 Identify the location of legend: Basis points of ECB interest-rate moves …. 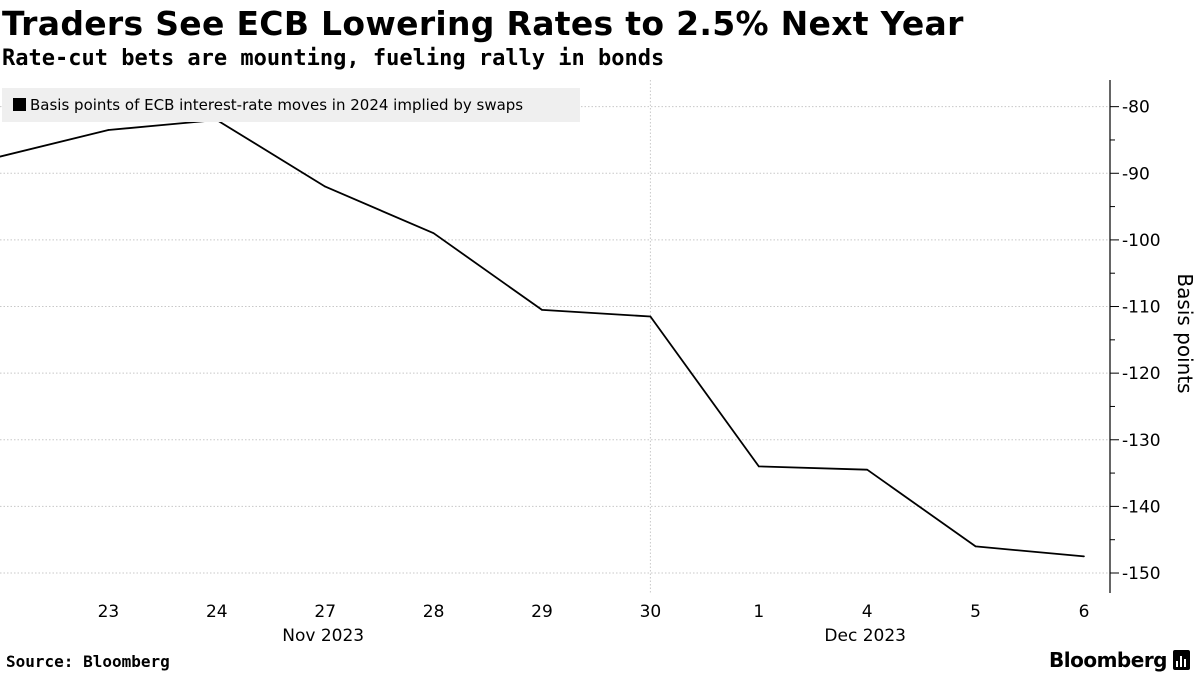
(291, 105).